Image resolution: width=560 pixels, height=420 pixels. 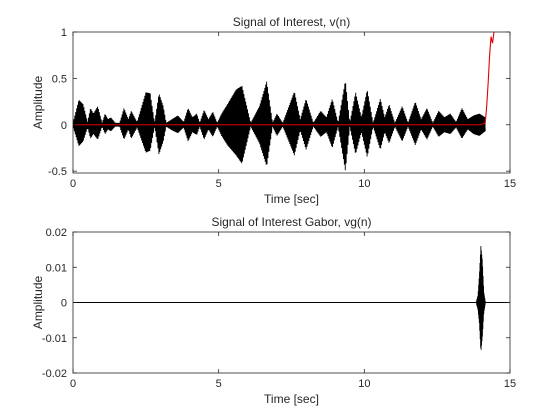 I want to click on top-plot-x-axis-label: Time [sec], so click(x=291, y=199).